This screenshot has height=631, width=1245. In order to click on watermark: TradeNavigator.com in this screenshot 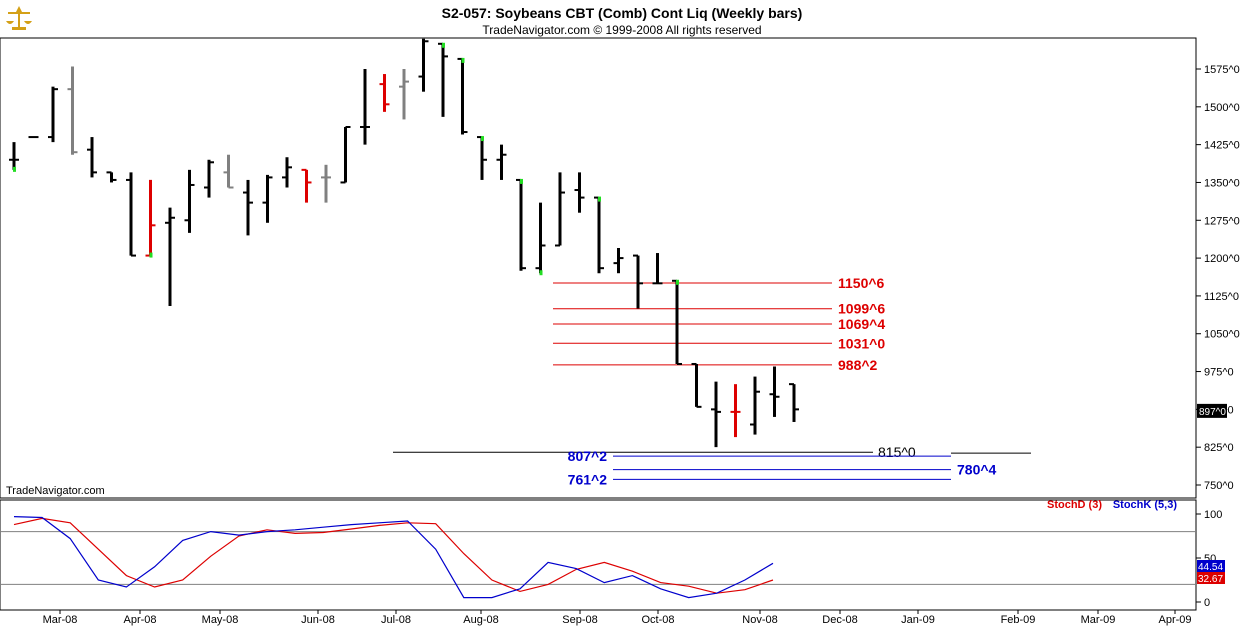, I will do `click(55, 491)`.